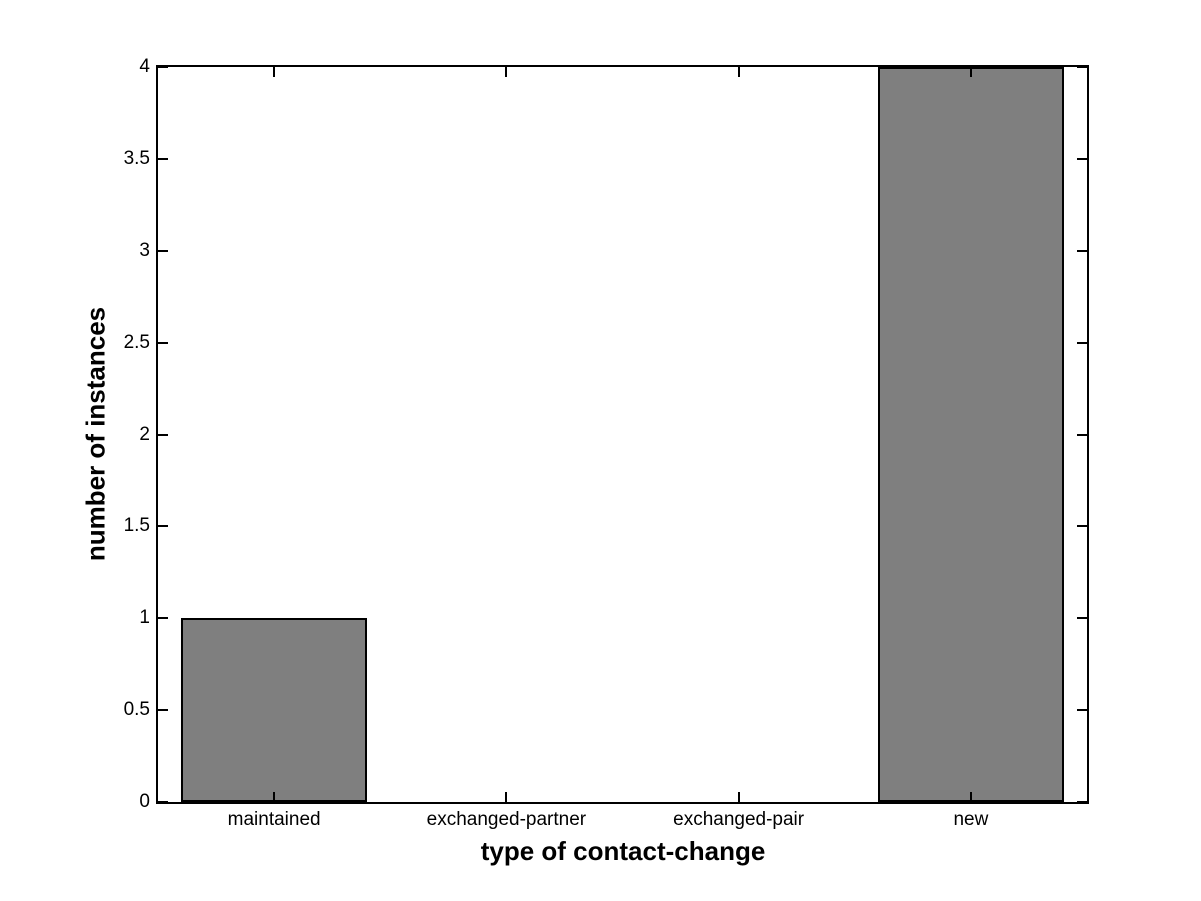  I want to click on x-tick-label: exchanged-partner, so click(506, 819).